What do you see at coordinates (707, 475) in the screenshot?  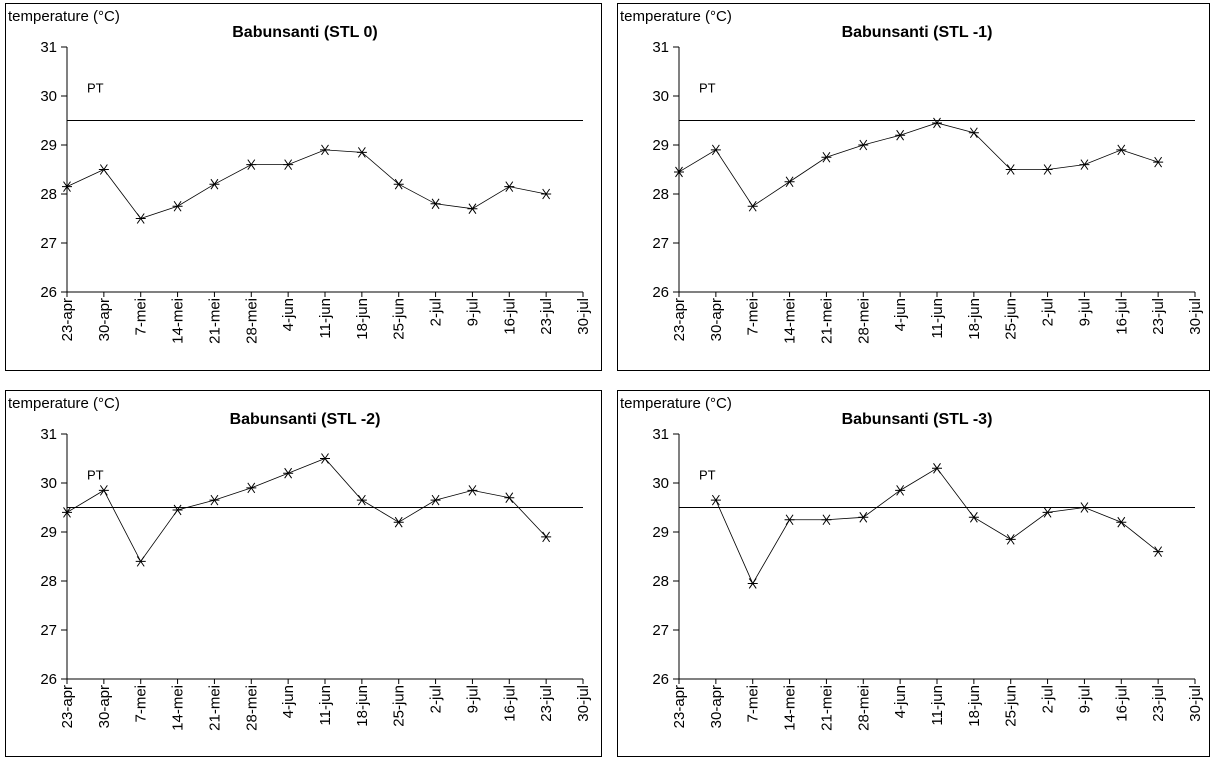 I see `reference-label: PT` at bounding box center [707, 475].